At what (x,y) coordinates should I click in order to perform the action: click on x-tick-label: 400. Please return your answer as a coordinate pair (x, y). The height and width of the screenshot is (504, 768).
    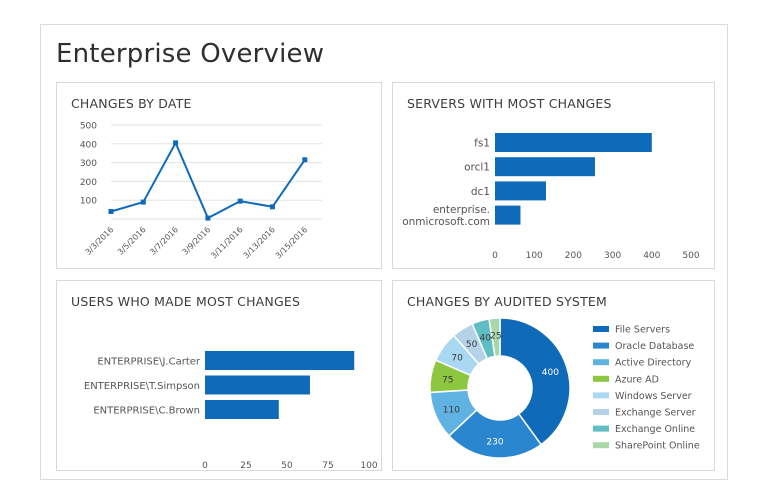
    Looking at the image, I should click on (651, 256).